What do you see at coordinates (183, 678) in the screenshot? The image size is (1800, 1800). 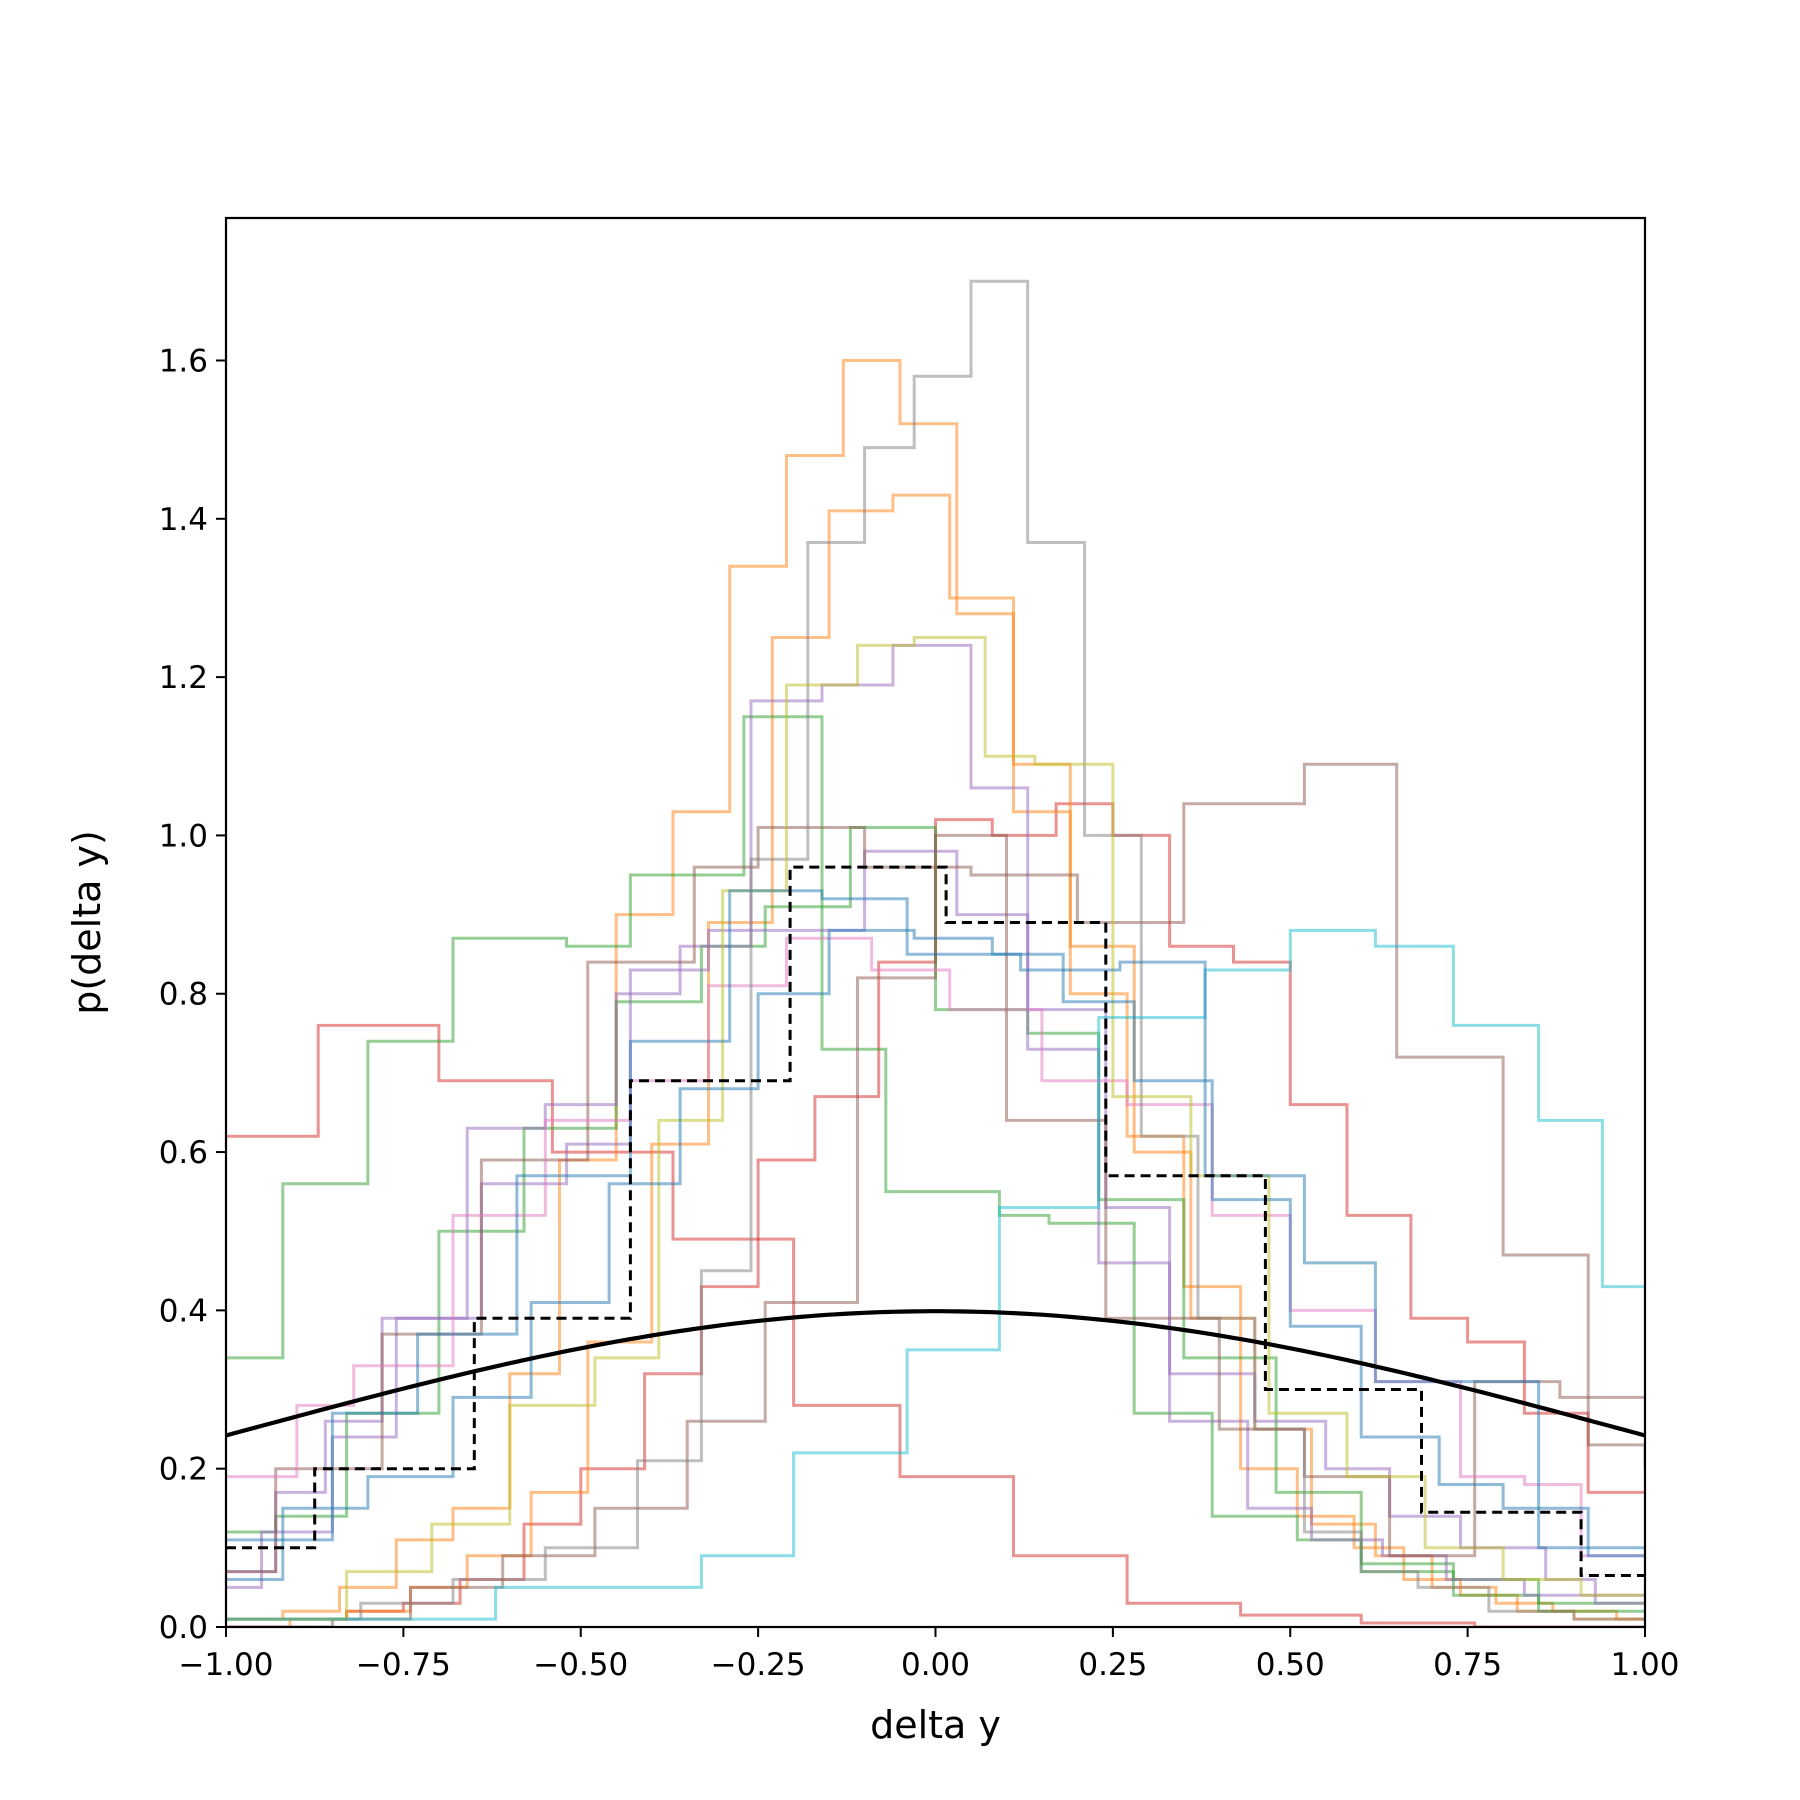 I see `y-tick-label: 1.2` at bounding box center [183, 678].